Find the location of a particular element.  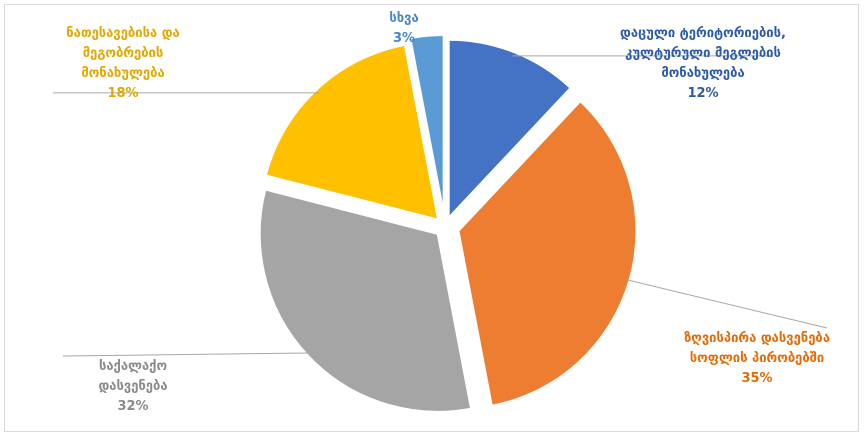

slice-name-label: დასვენება is located at coordinates (132, 386).